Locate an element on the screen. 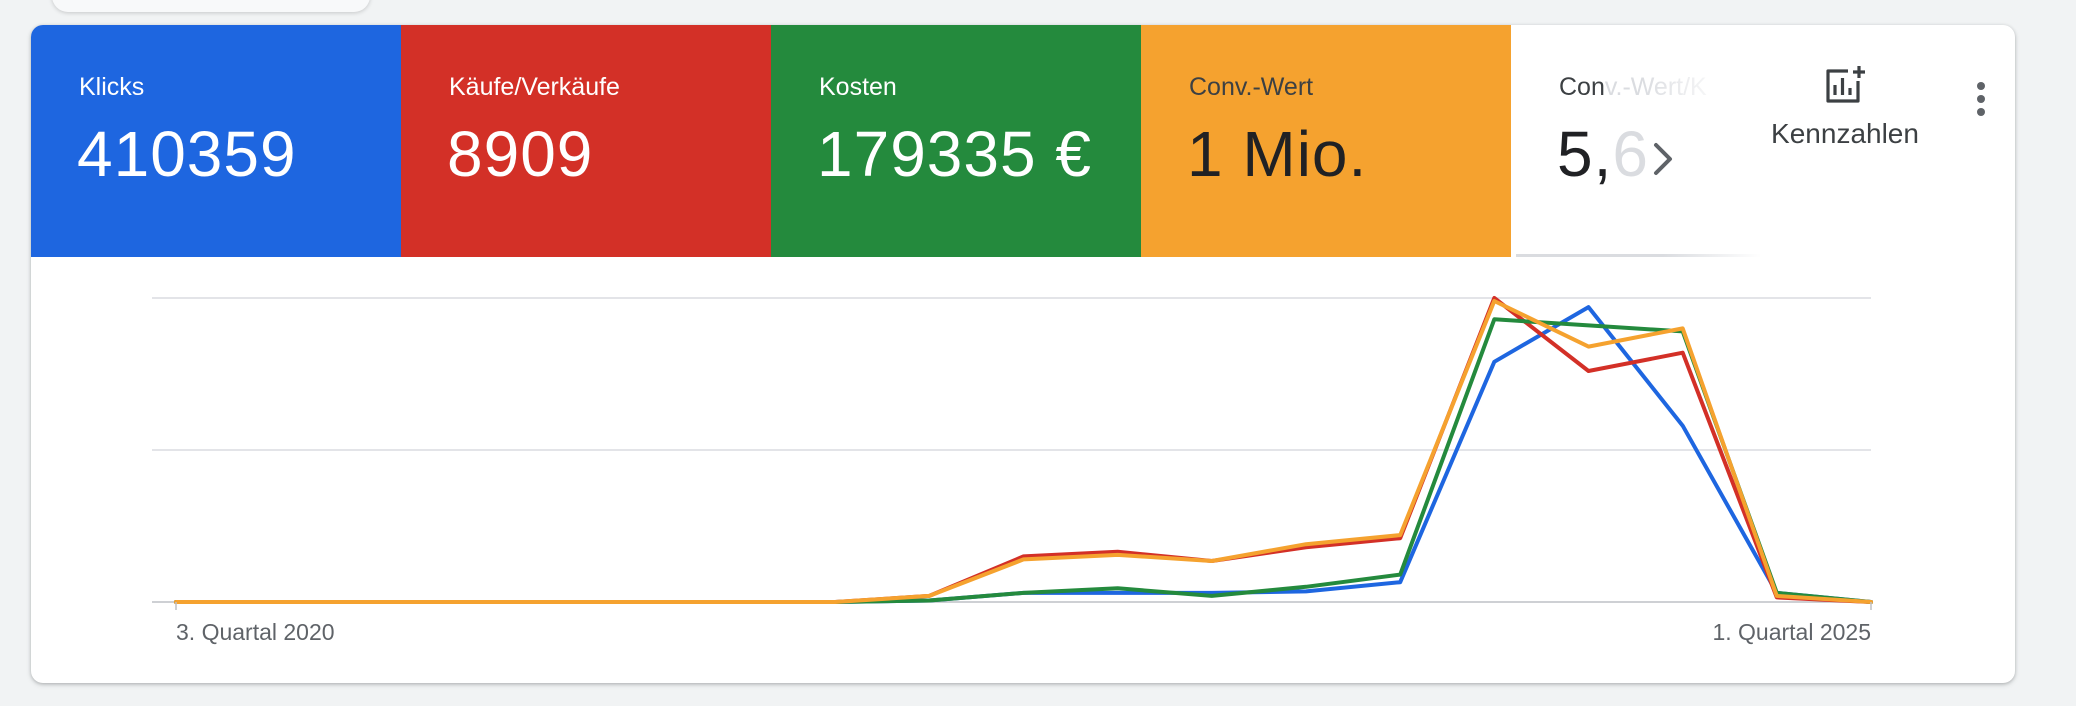  x-tick-label: 3. Quartal 2020 is located at coordinates (255, 632).